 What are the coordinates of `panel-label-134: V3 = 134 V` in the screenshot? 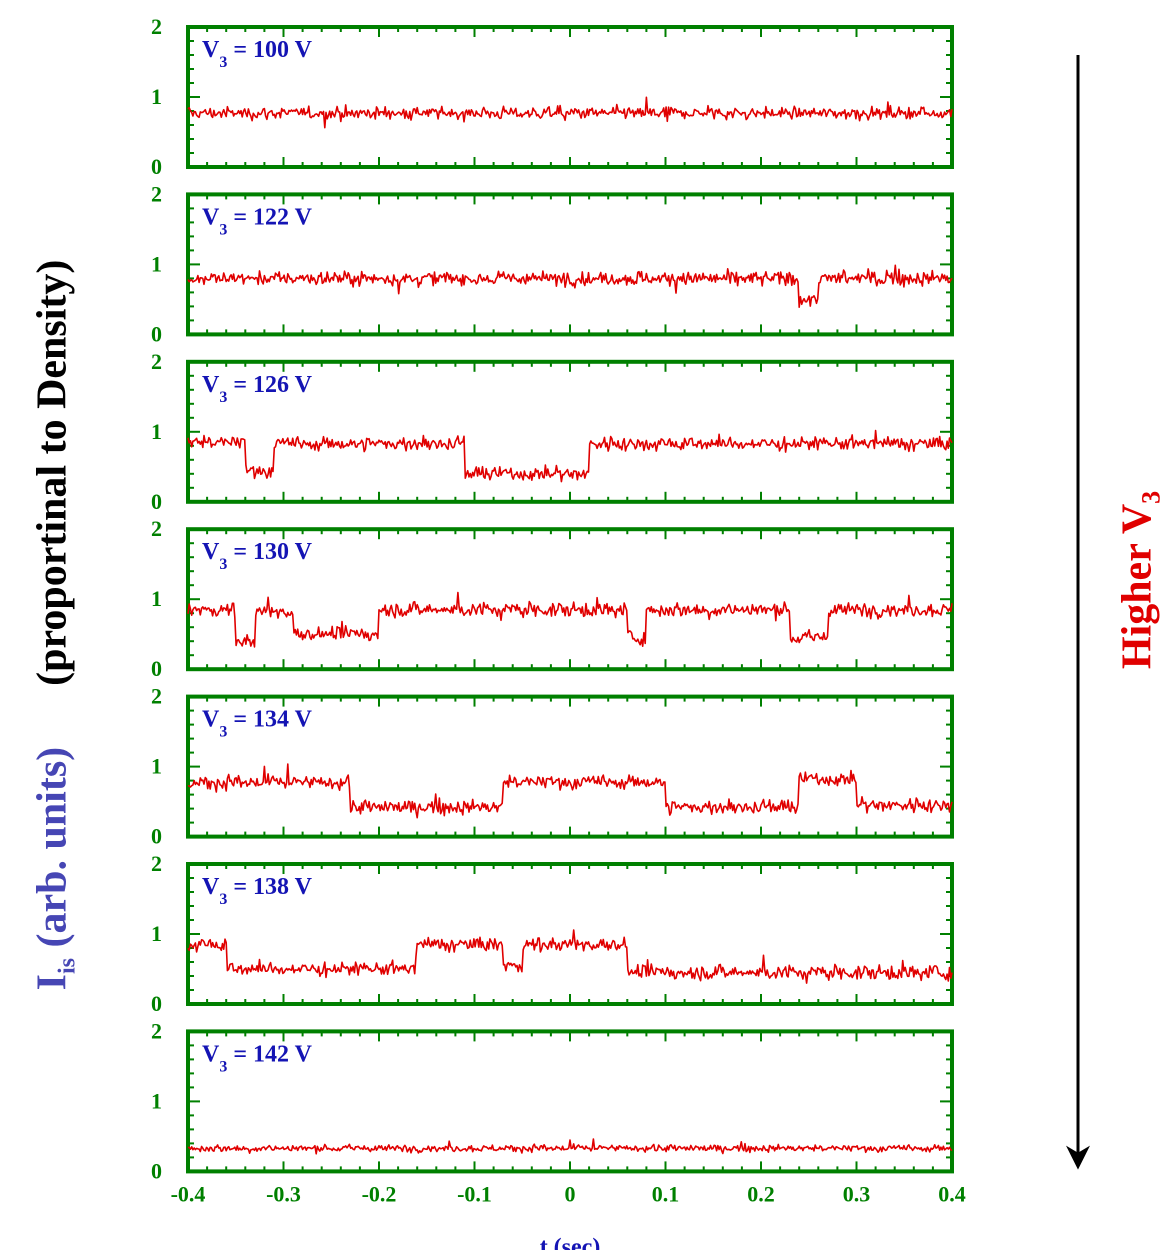 It's located at (257, 724).